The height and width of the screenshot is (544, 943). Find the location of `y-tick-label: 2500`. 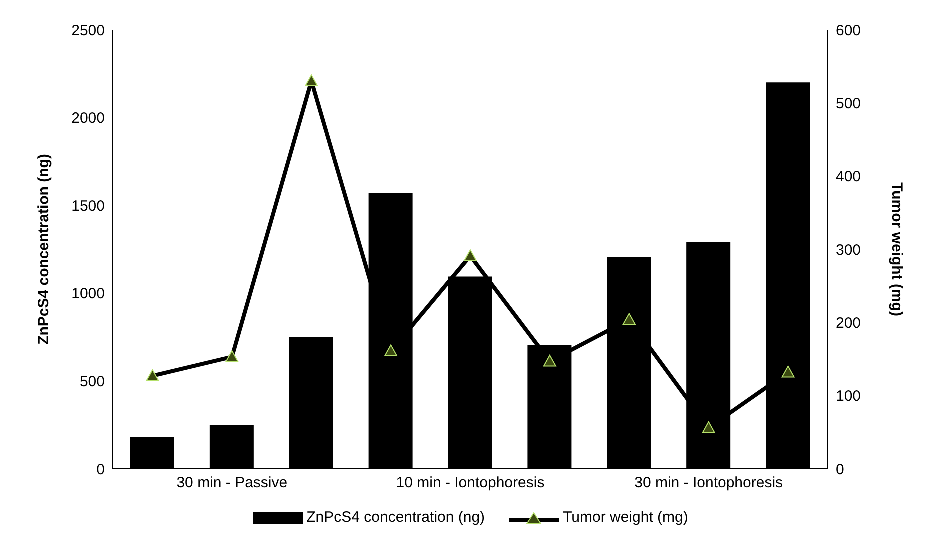

y-tick-label: 2500 is located at coordinates (88, 31).